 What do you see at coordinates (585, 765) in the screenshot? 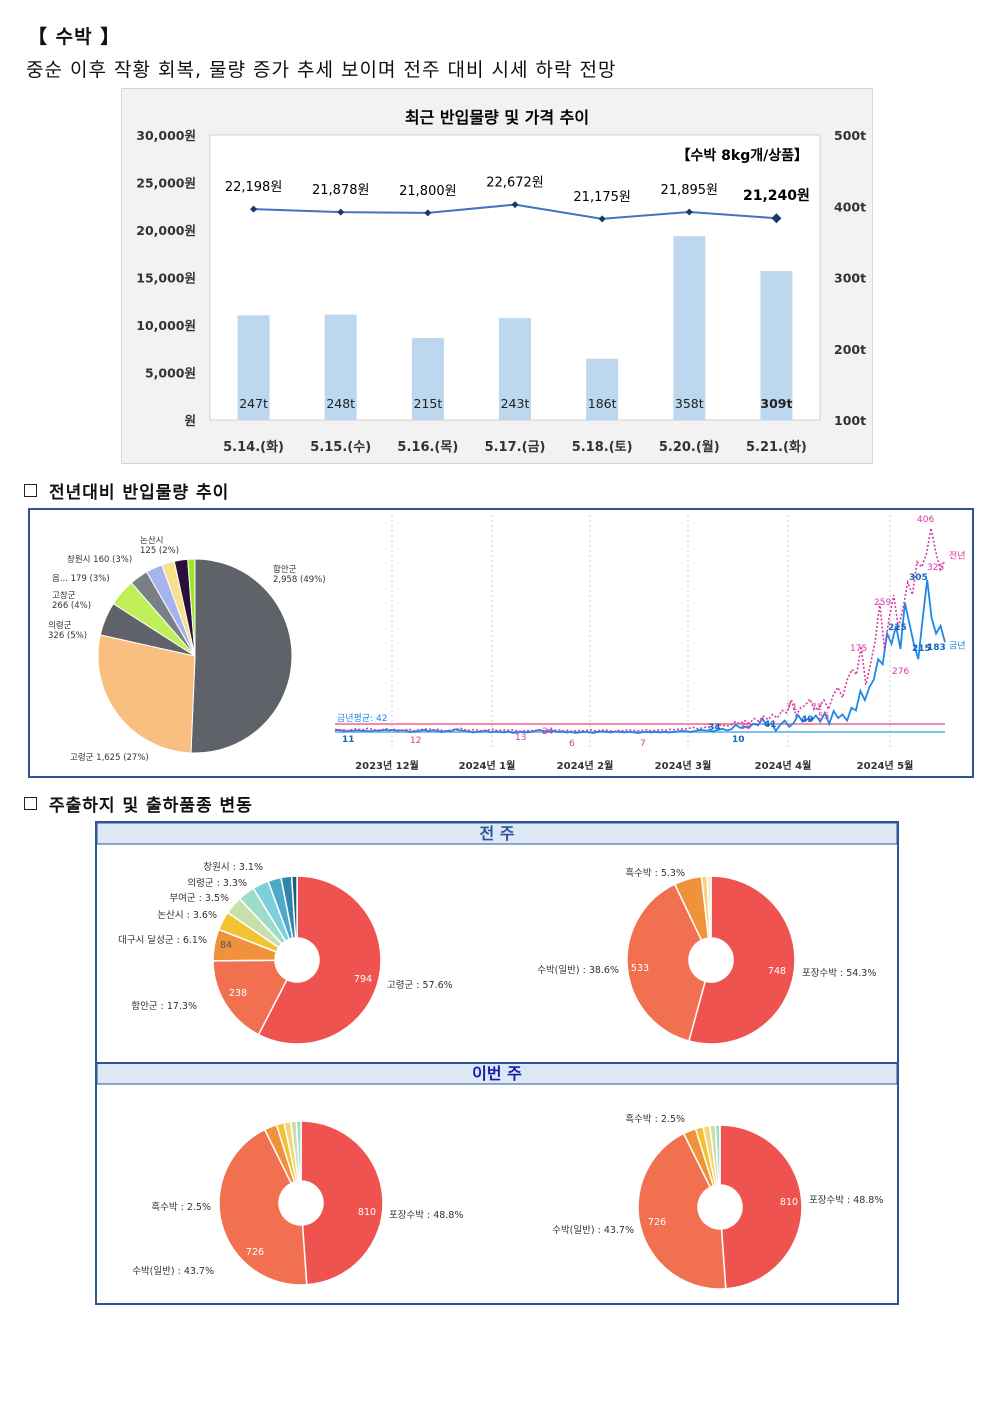
I see `x-axis-tick: 2024년 2월` at bounding box center [585, 765].